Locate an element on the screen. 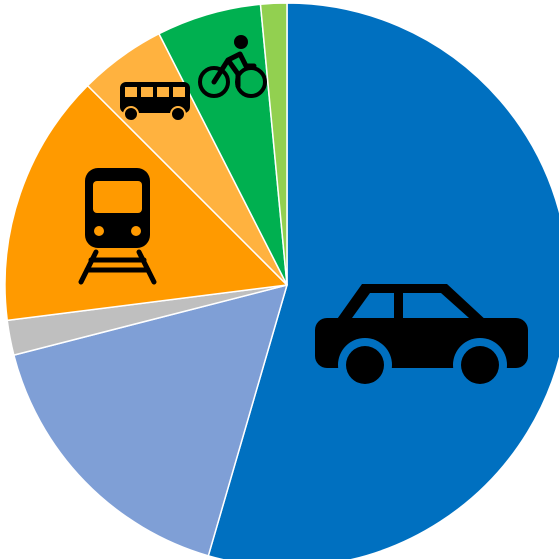  car-icon is located at coordinates (421, 338).